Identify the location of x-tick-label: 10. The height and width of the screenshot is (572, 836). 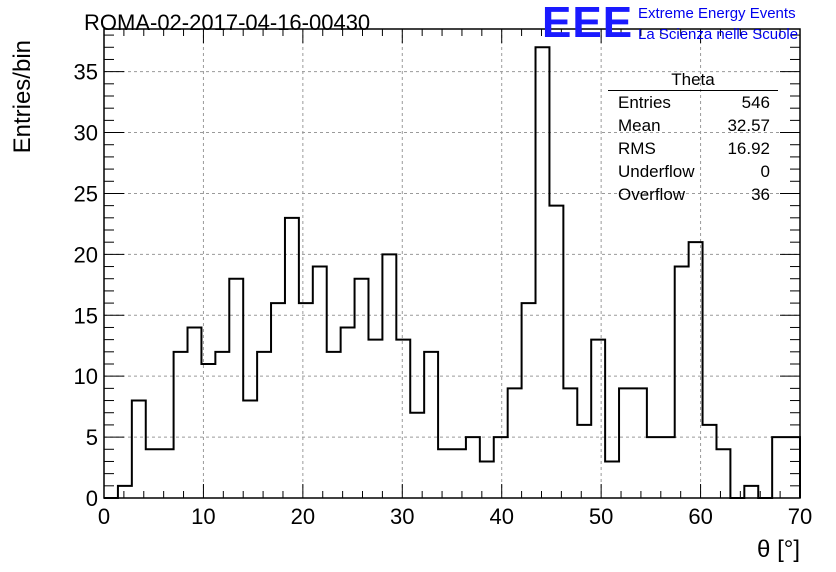
(203, 516).